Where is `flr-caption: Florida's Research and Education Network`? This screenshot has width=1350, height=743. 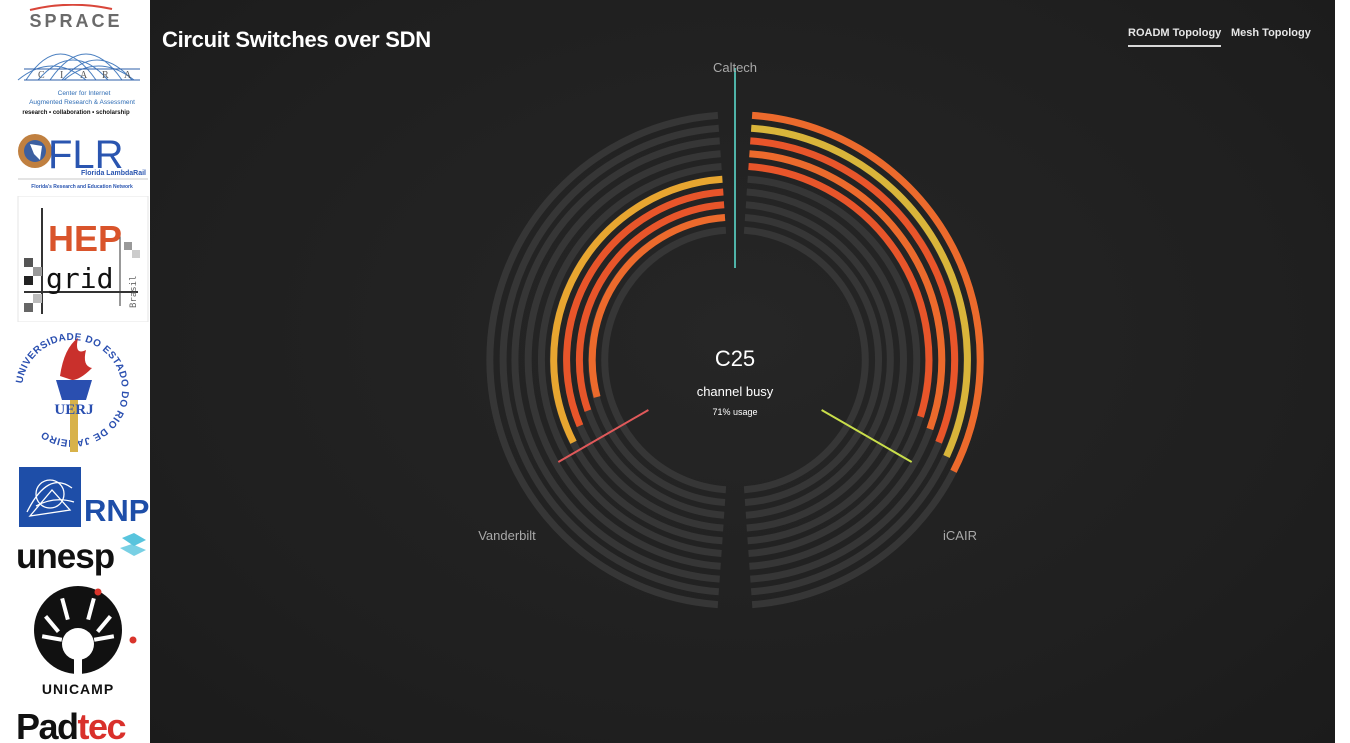 flr-caption: Florida's Research and Education Network is located at coordinates (82, 187).